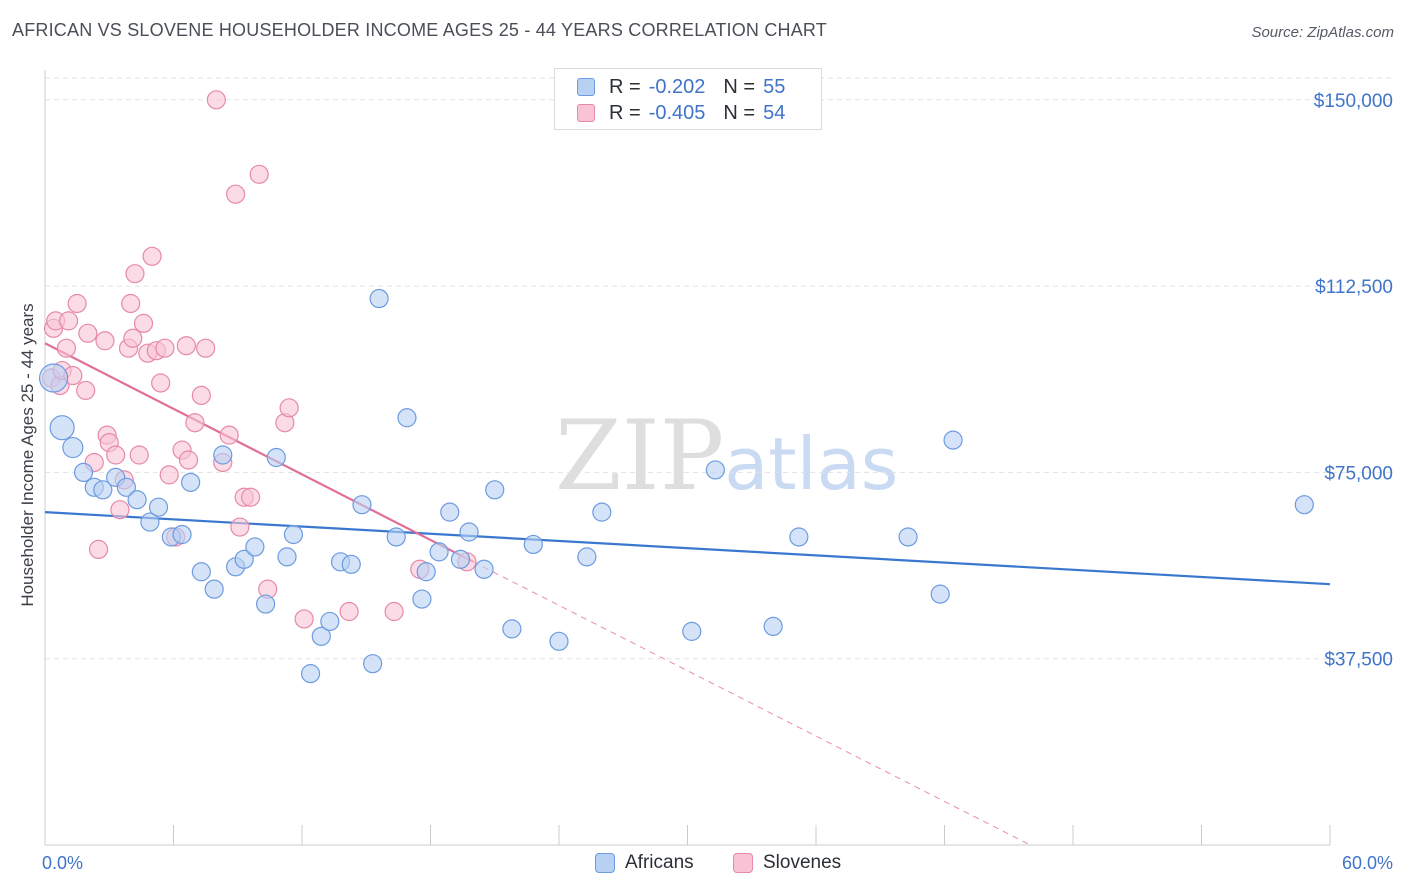 The image size is (1406, 892). I want to click on trend-line-africans, so click(687, 548).